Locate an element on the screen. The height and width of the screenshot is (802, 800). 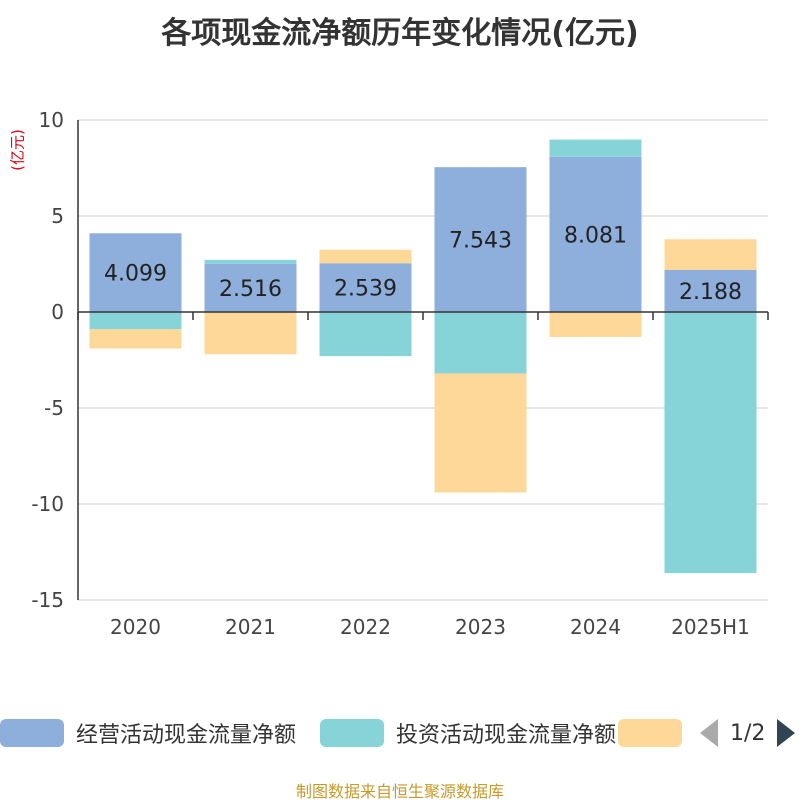
legend-item-operating: 经营活动现金流量净额 is located at coordinates (148, 733).